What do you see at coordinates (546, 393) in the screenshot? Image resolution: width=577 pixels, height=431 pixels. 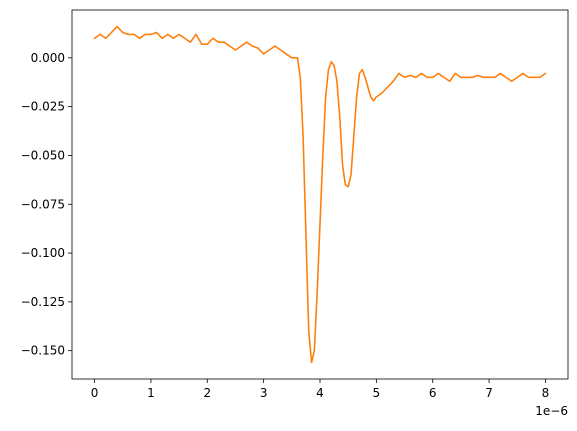 I see `x-tick-label: 8` at bounding box center [546, 393].